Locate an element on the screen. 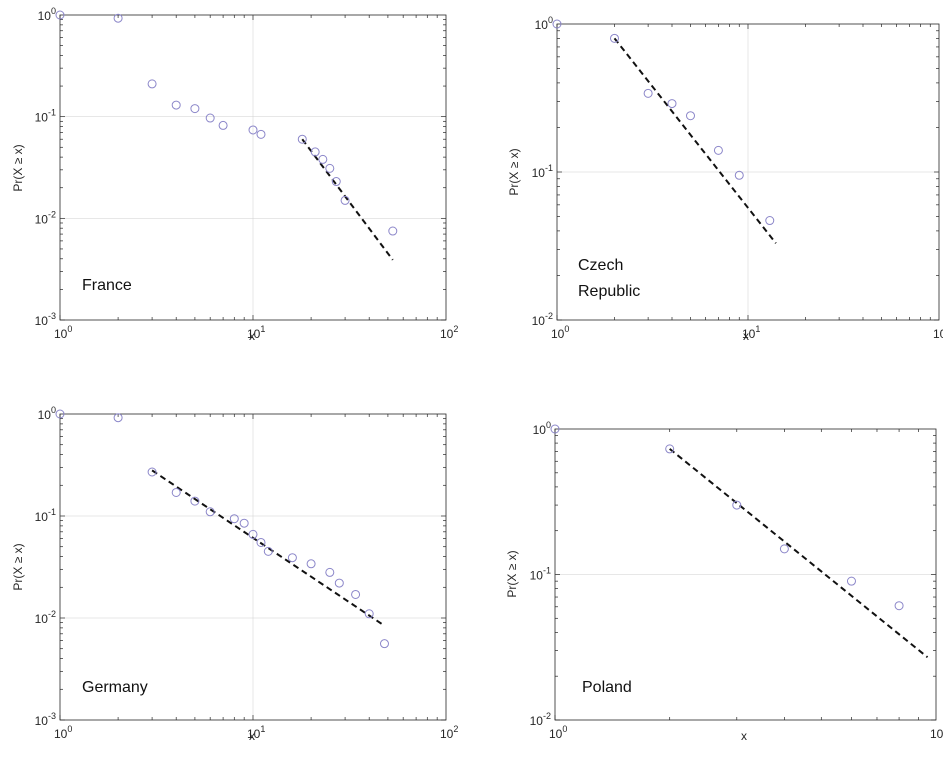 This screenshot has width=943, height=762. country-label: Czech Republic is located at coordinates (609, 278).